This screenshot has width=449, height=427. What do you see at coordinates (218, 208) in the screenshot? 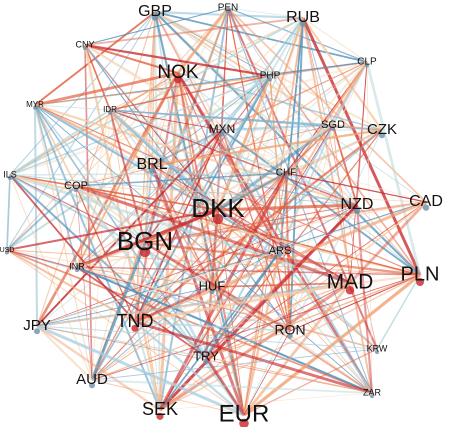
I see `node-label: DKK` at bounding box center [218, 208].